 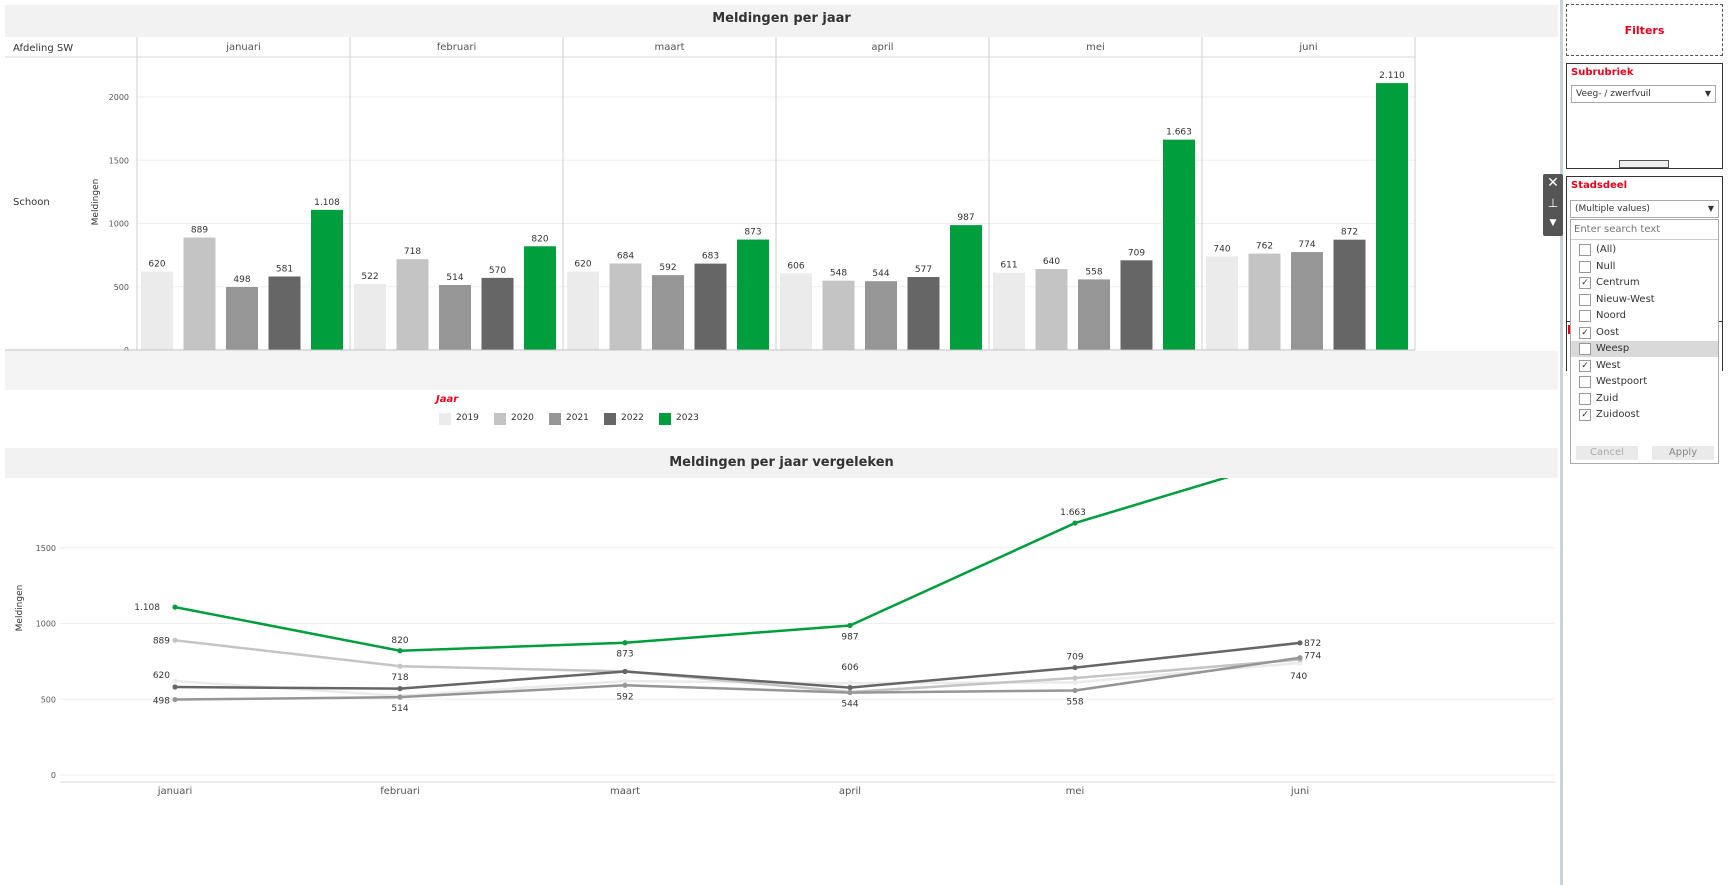 I want to click on subrubriek-dropdown: Veeg- / zwerfvuil ▼, so click(x=1643, y=94).